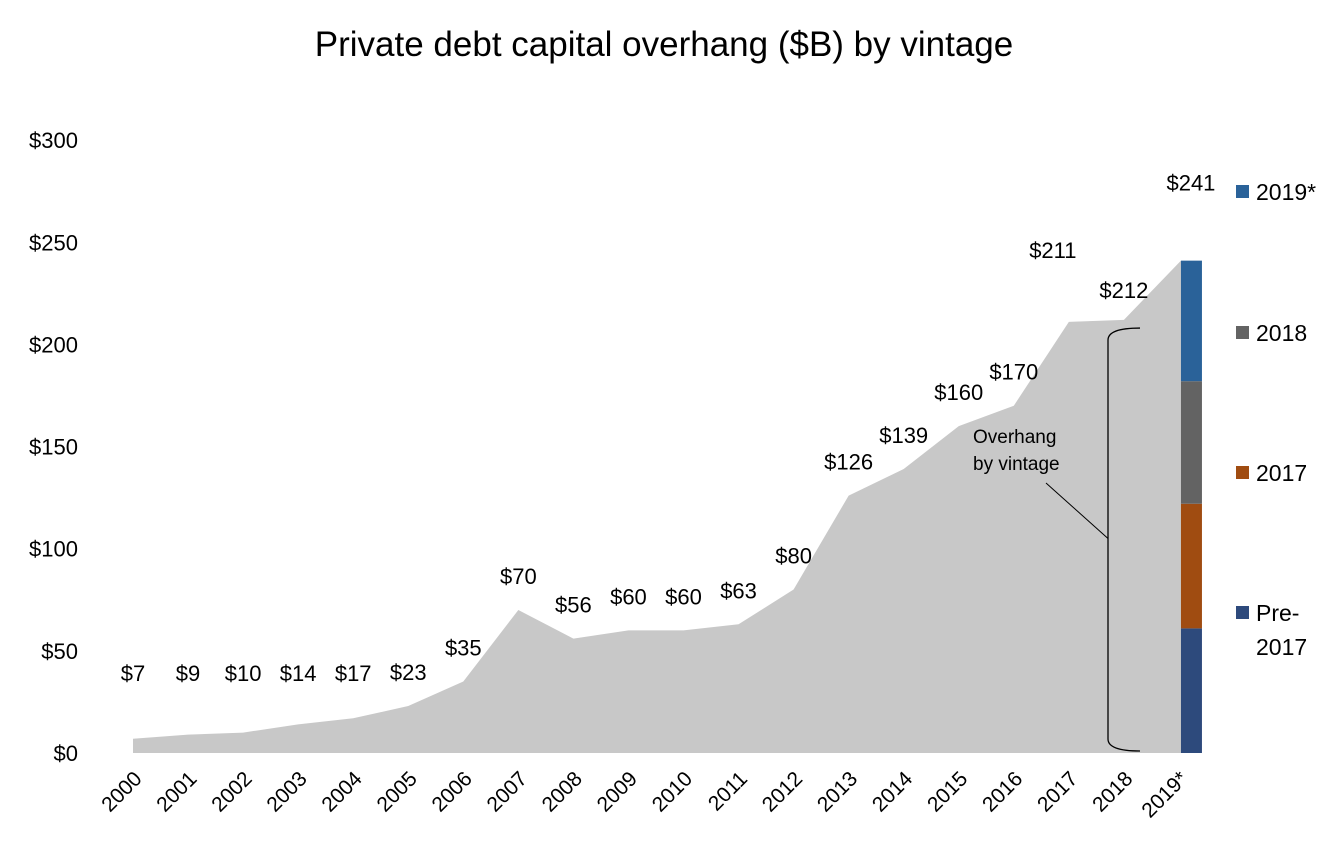  Describe the element at coordinates (53, 344) in the screenshot. I see `y-tick-label: $200` at that location.